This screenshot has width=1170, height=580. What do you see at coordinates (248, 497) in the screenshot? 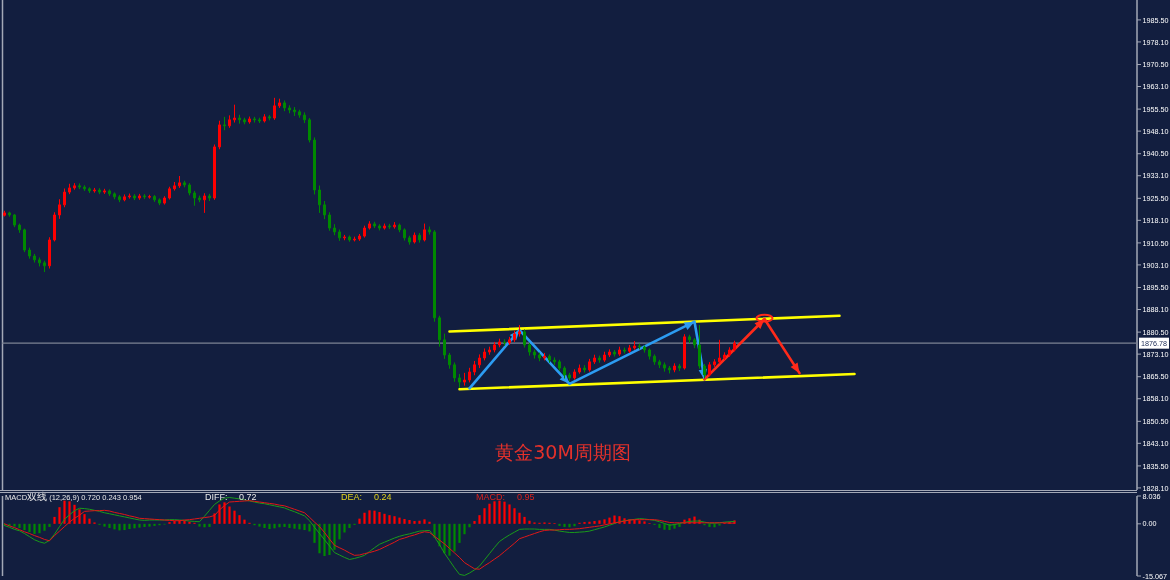
I see `annotation: 0.72` at bounding box center [248, 497].